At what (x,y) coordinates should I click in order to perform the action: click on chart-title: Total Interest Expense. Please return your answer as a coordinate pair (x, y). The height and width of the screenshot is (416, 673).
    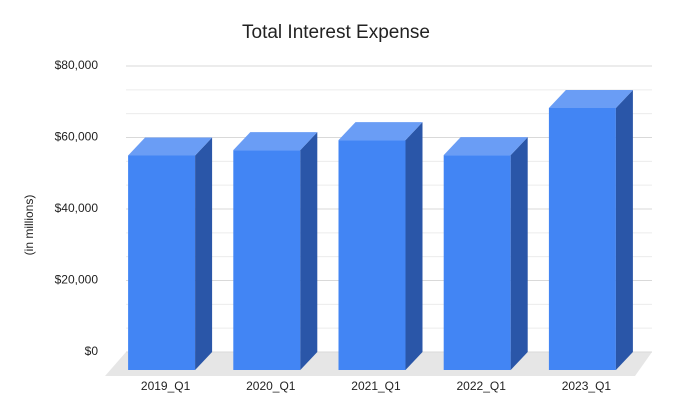
    Looking at the image, I should click on (336, 32).